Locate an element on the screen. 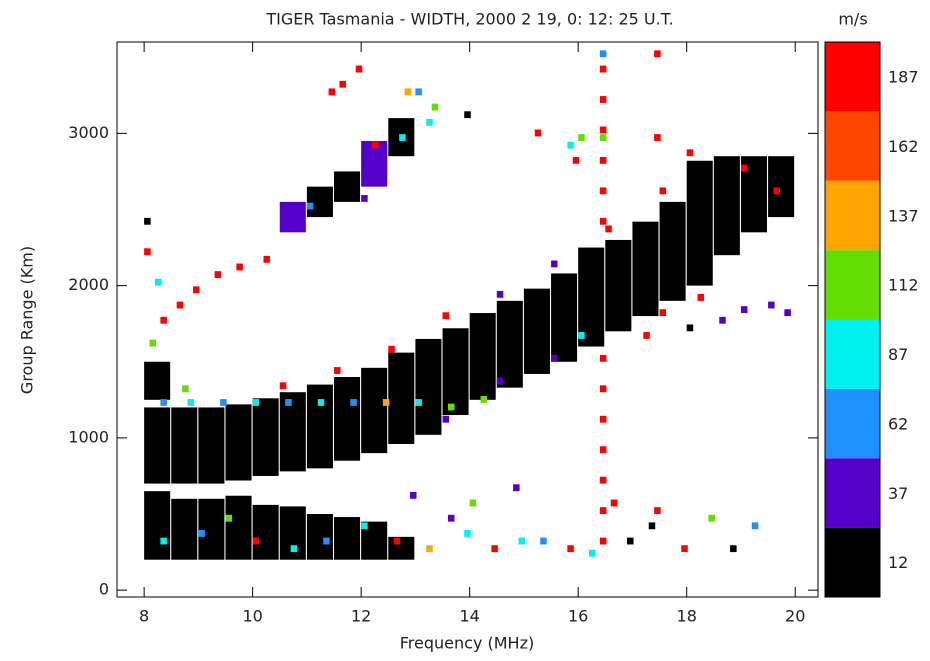  x-tick-label: 16 is located at coordinates (578, 616).